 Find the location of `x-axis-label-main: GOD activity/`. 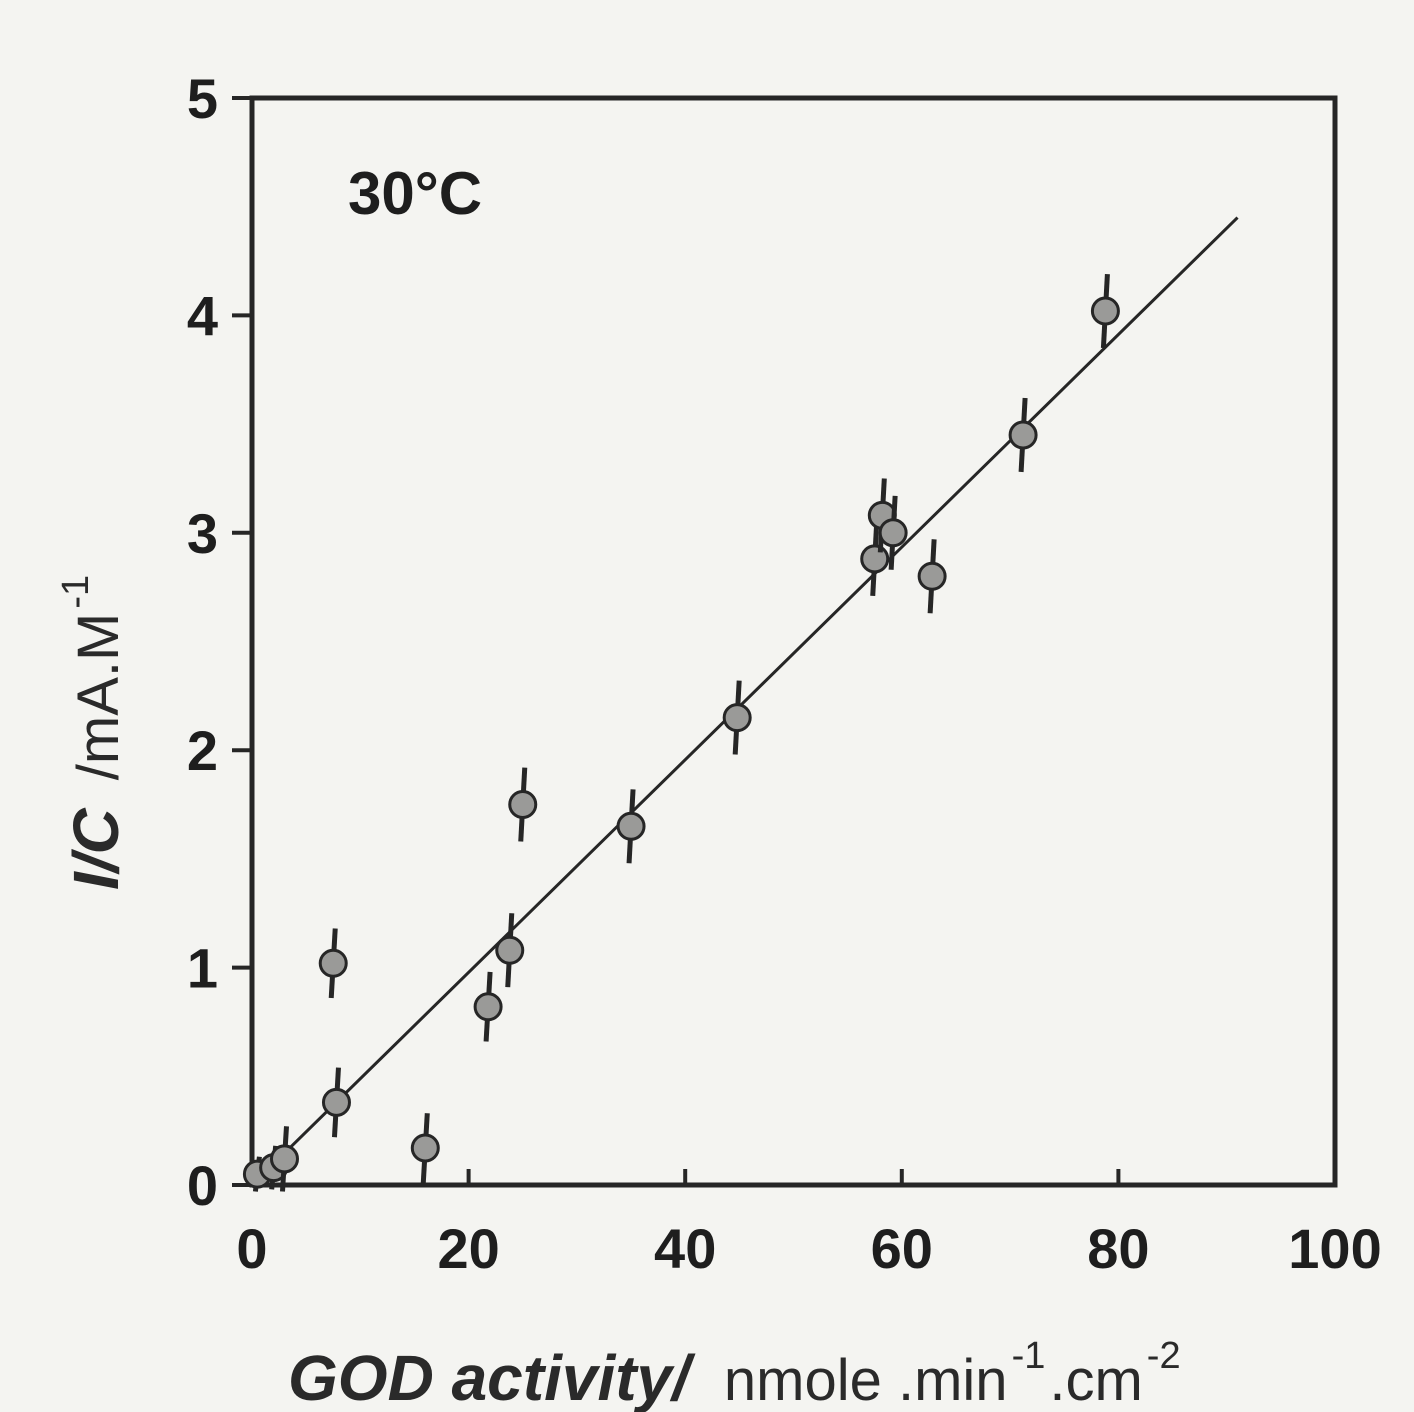

x-axis-label-main: GOD activity/ is located at coordinates (492, 1377).